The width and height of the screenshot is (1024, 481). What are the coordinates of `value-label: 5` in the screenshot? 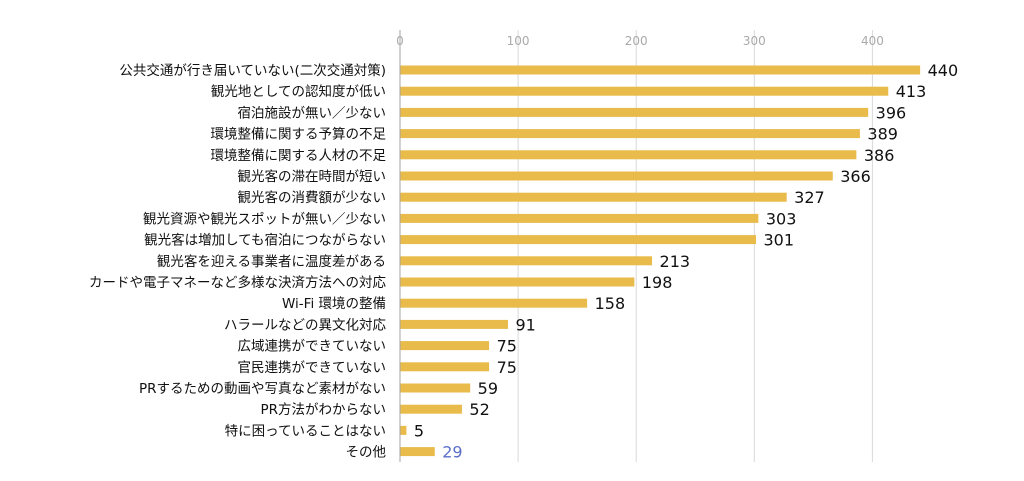 It's located at (419, 430).